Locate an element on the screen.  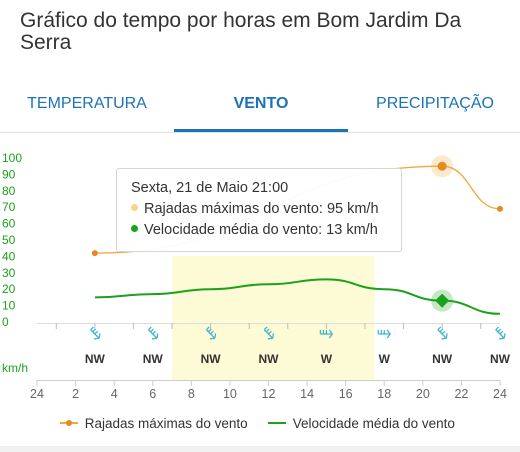
legend-avg: Velocidade média do vento is located at coordinates (361, 423).